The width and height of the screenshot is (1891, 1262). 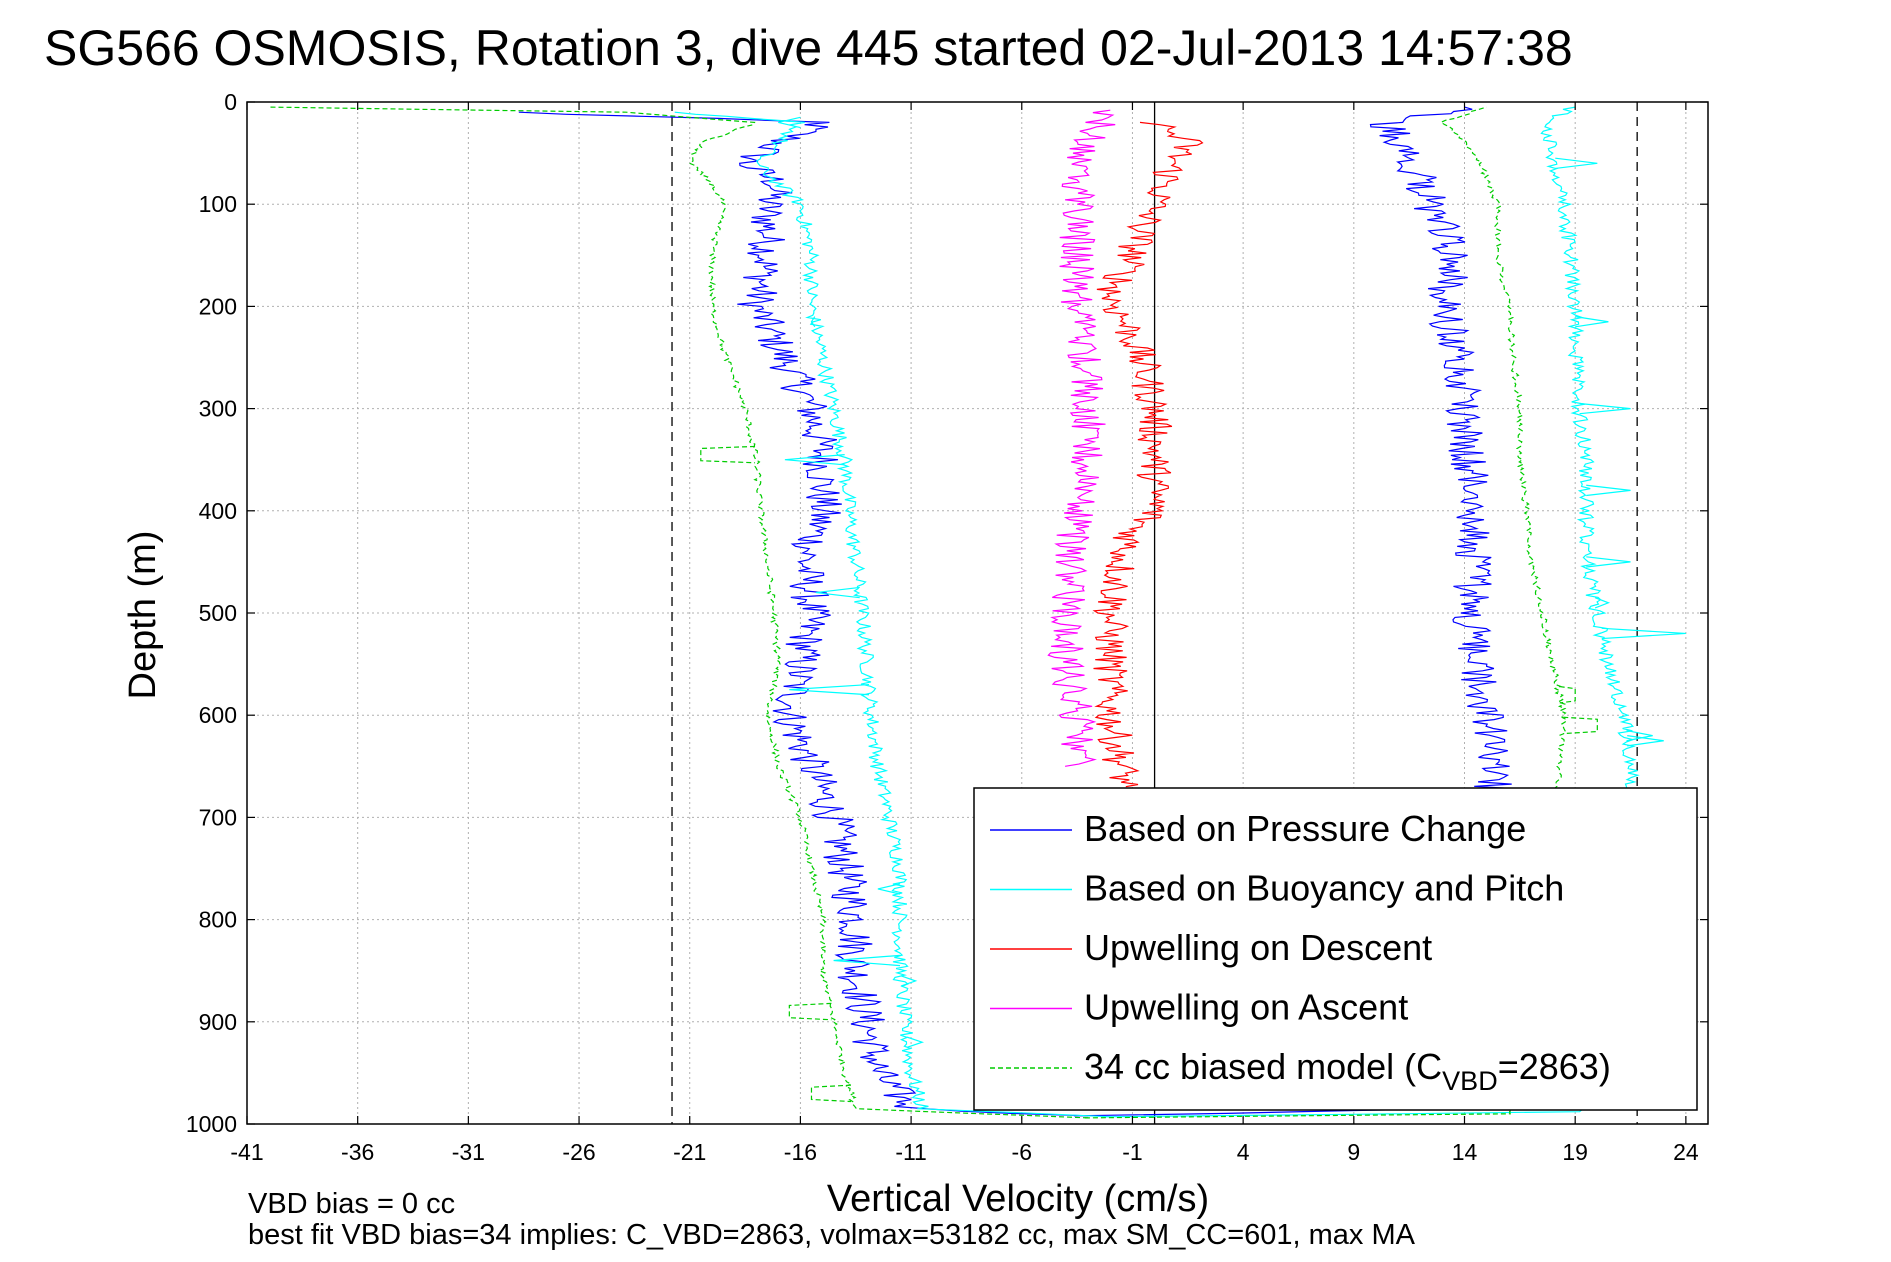 I want to click on x-tick-label: -11, so click(x=911, y=1152).